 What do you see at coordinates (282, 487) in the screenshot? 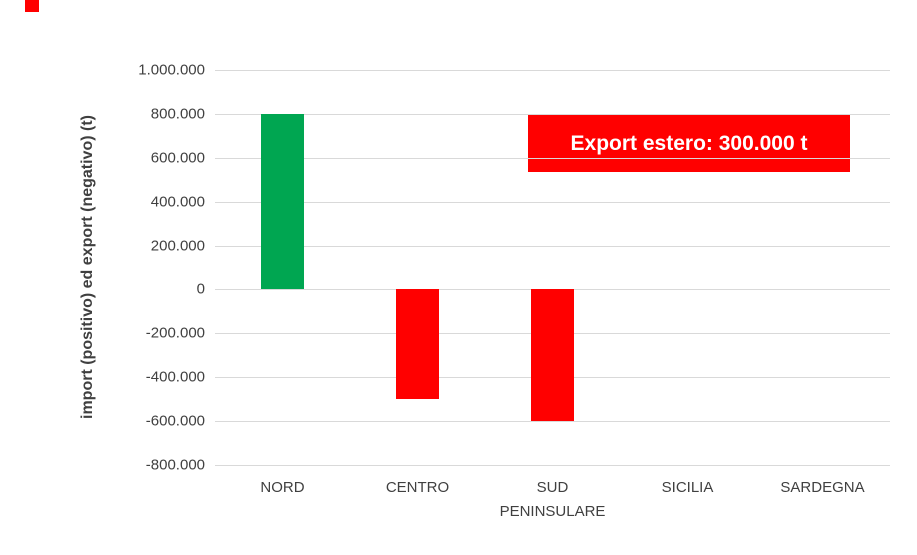
I see `x-tick-label: NORD` at bounding box center [282, 487].